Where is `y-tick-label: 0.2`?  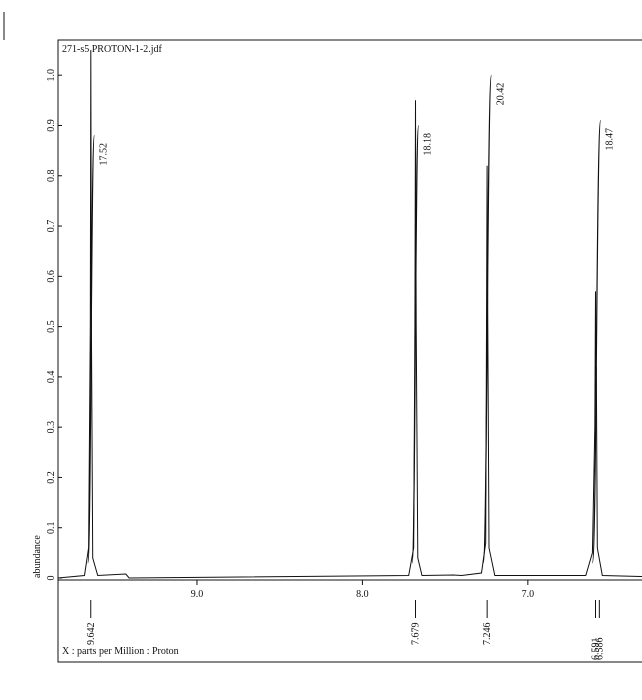
y-tick-label: 0.2 is located at coordinates (51, 477).